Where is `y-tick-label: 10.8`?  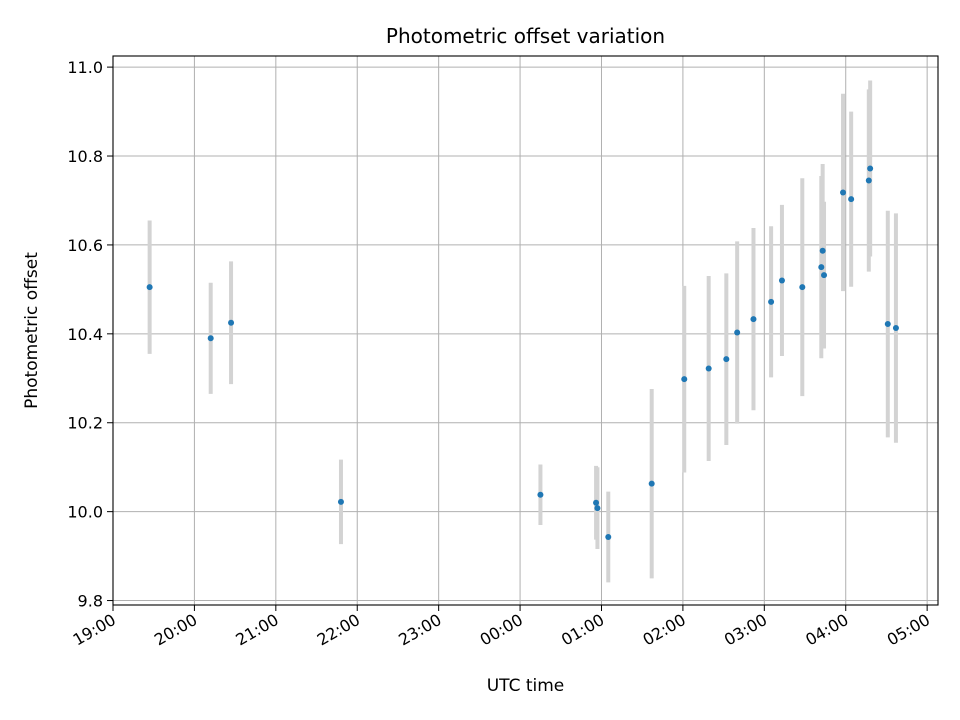 y-tick-label: 10.8 is located at coordinates (85, 156).